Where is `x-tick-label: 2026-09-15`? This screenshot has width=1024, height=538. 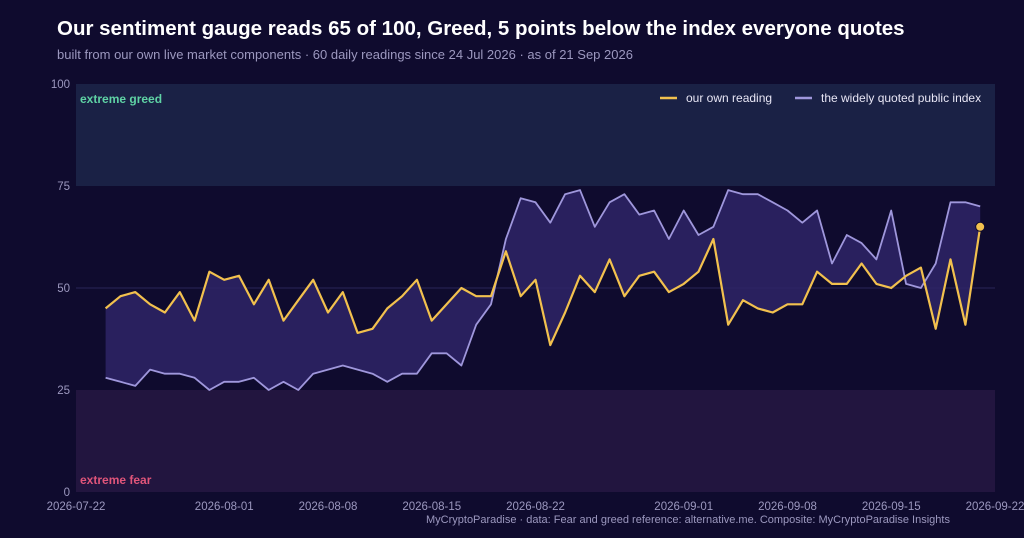
x-tick-label: 2026-09-15 is located at coordinates (891, 507).